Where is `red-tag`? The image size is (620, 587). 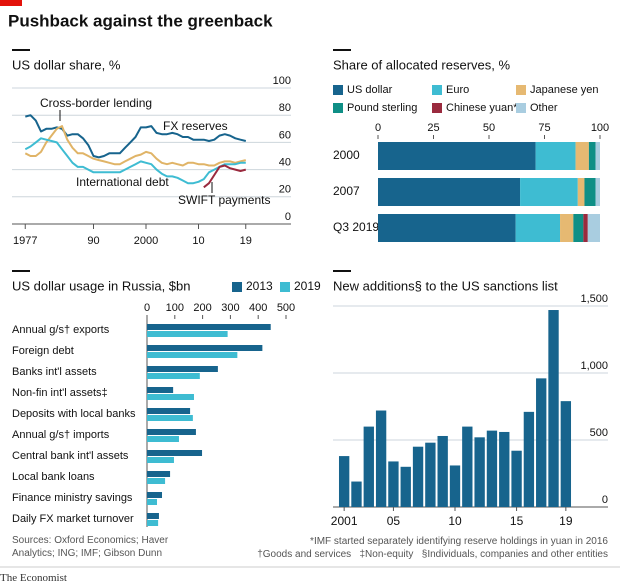 red-tag is located at coordinates (11, 3).